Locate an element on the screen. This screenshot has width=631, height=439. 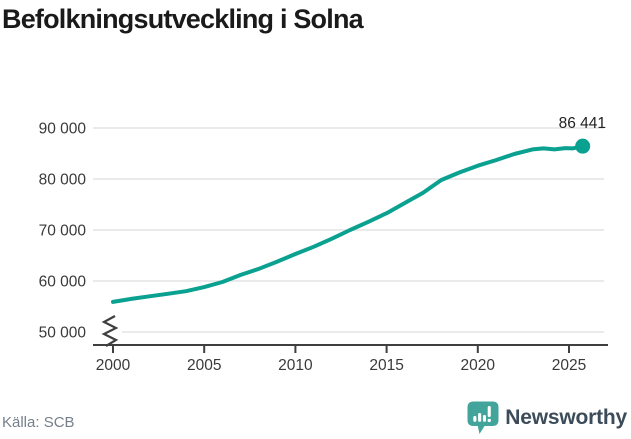
x-tick-label: 2020 is located at coordinates (478, 365).